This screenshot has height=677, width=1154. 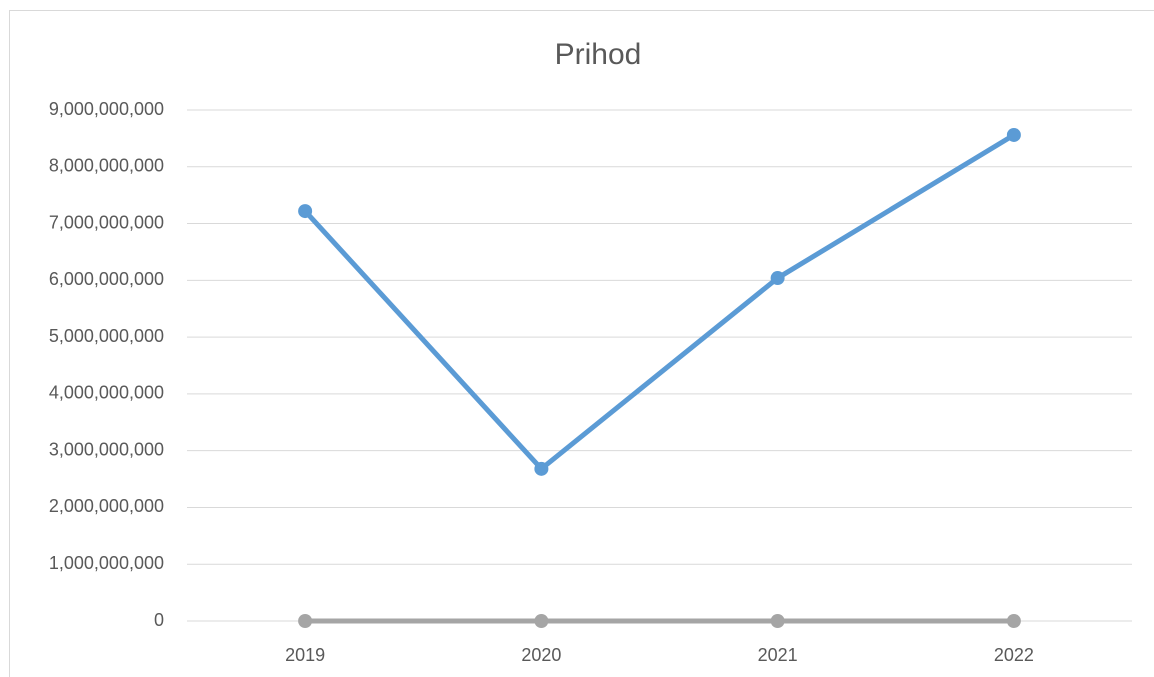 What do you see at coordinates (106, 222) in the screenshot?
I see `y-tick-label: 7,000,000,000` at bounding box center [106, 222].